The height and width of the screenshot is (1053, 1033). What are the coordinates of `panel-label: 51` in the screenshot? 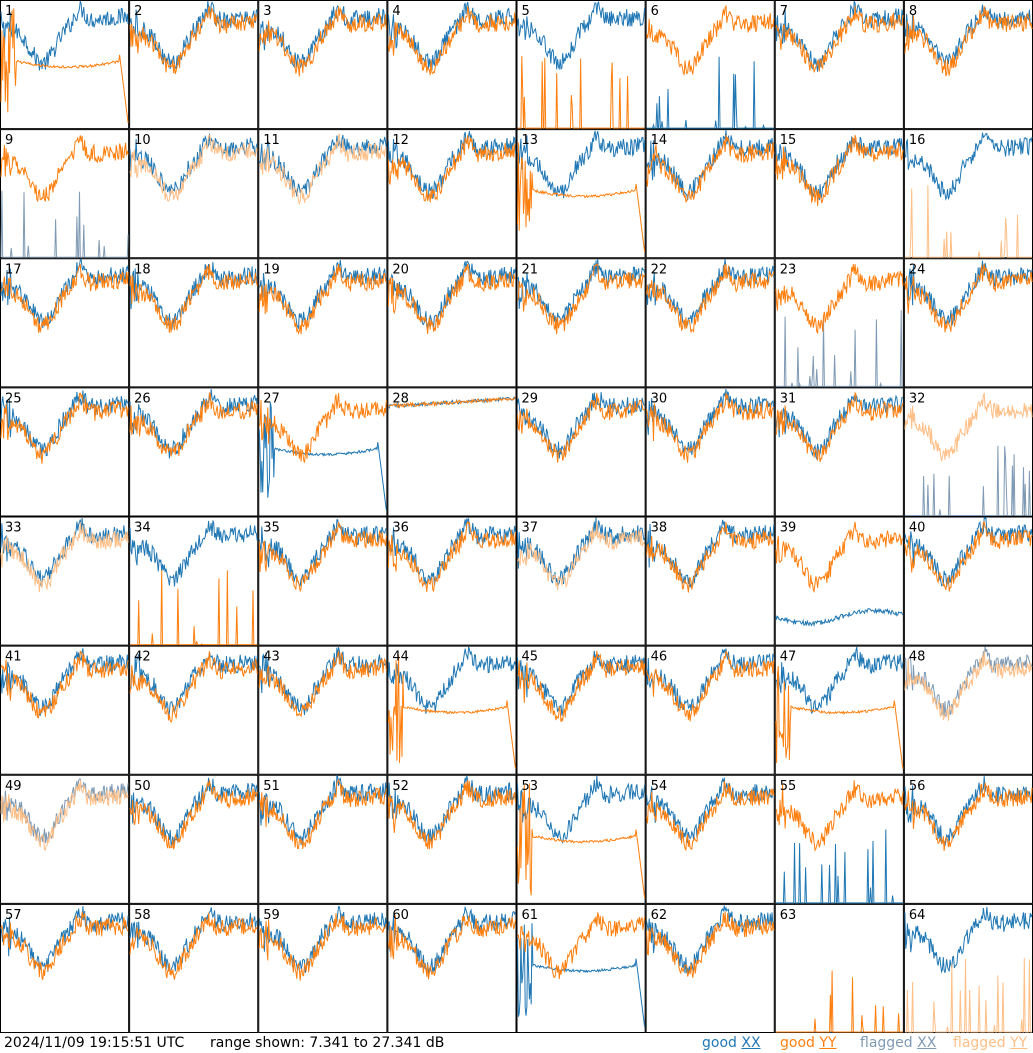 It's located at (271, 786).